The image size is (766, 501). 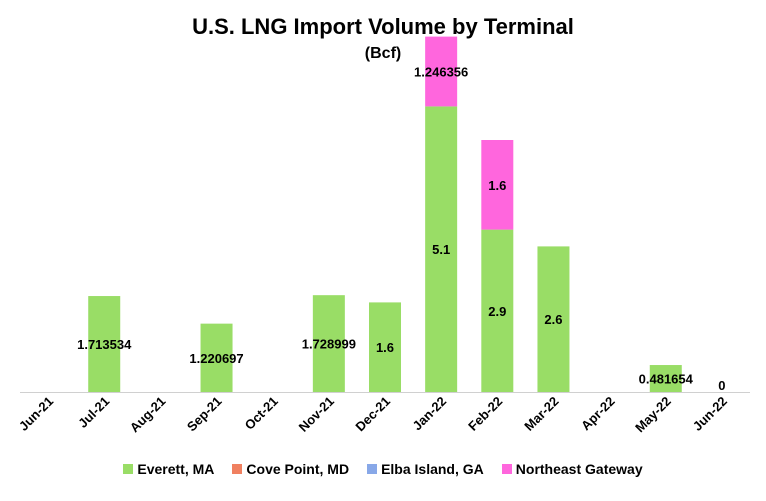 I want to click on data-label: 0.481654, so click(x=666, y=379).